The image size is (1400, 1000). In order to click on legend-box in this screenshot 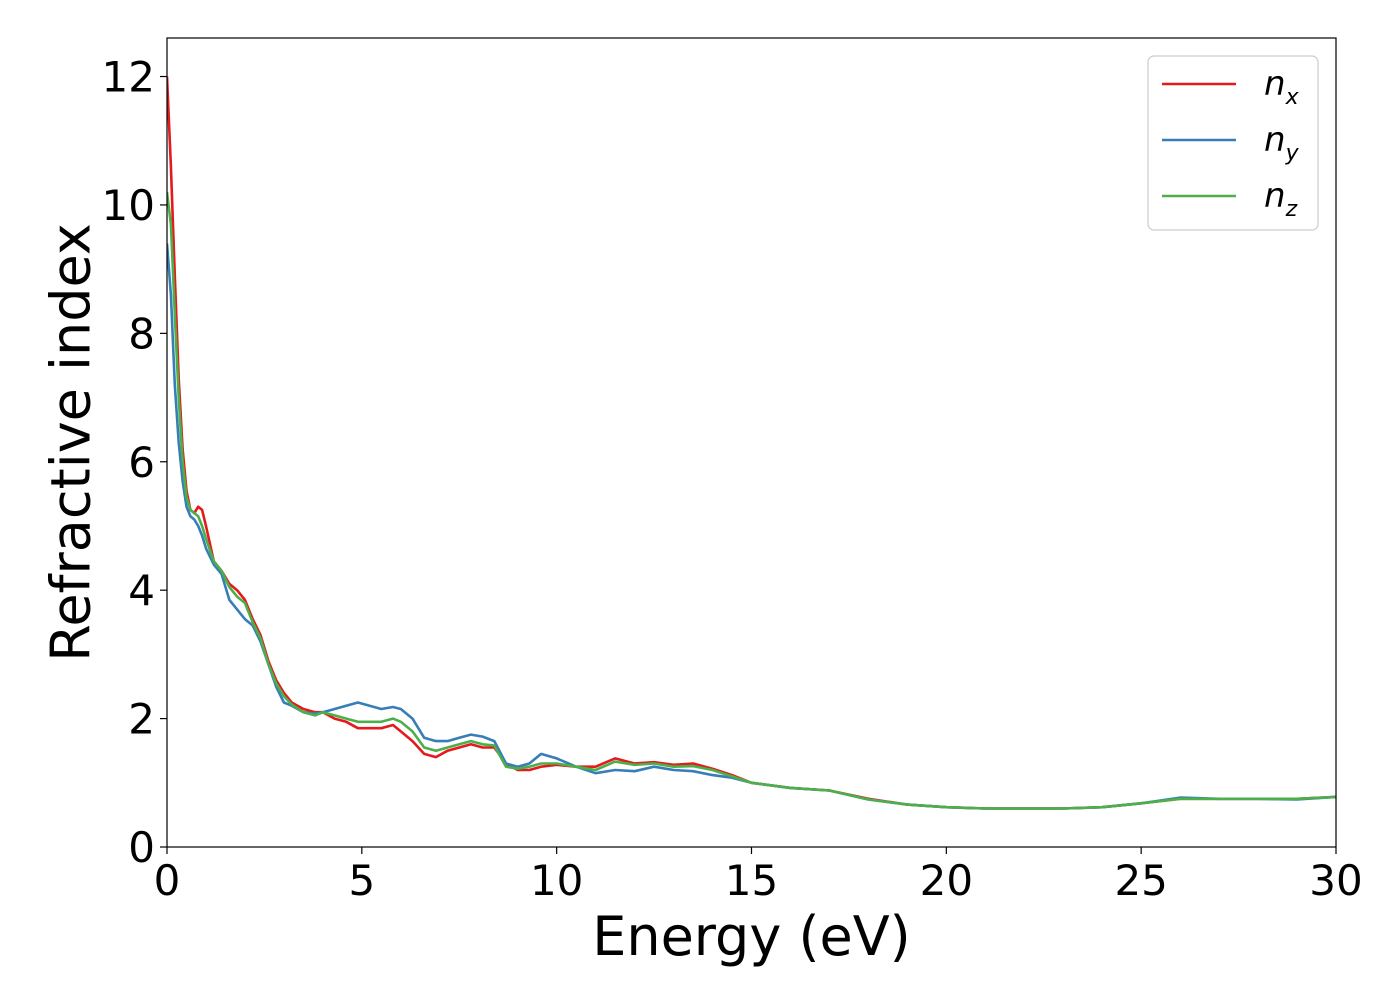, I will do `click(1233, 143)`.